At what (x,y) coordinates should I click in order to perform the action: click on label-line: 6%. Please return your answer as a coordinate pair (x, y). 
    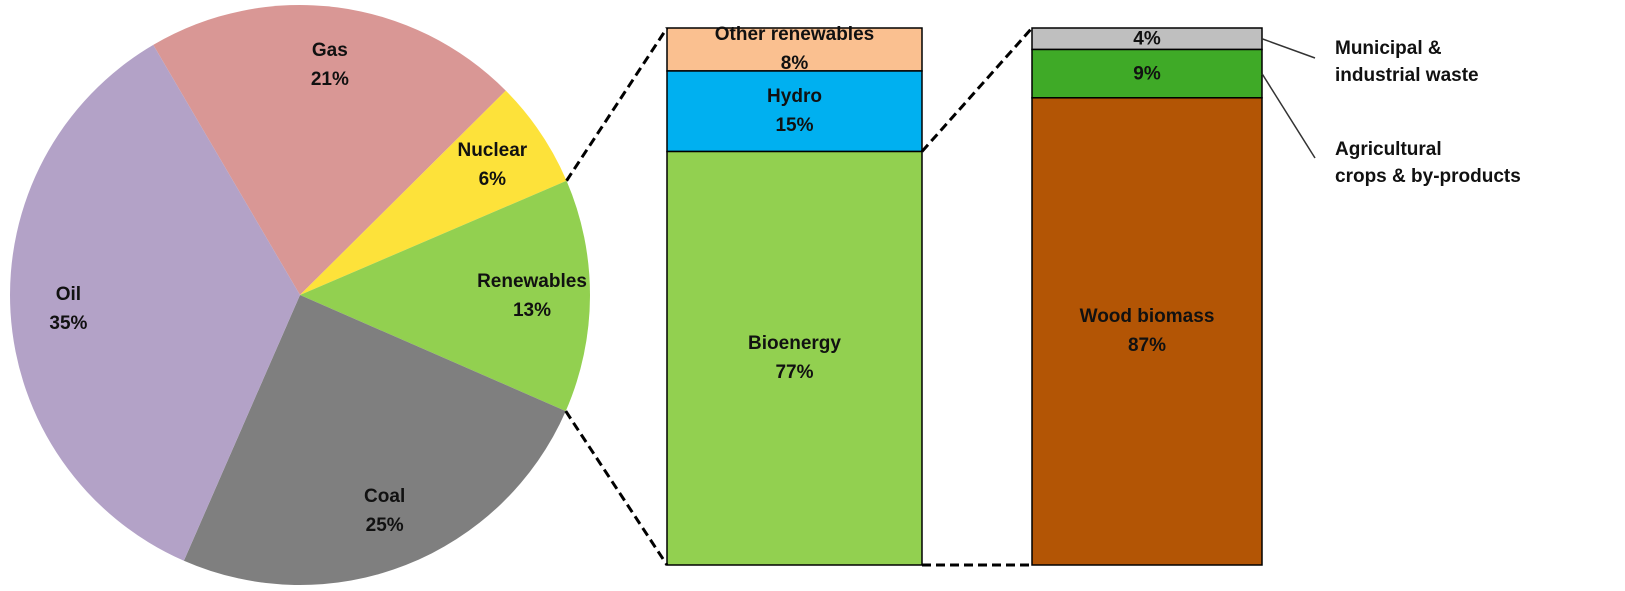
    Looking at the image, I should click on (492, 180).